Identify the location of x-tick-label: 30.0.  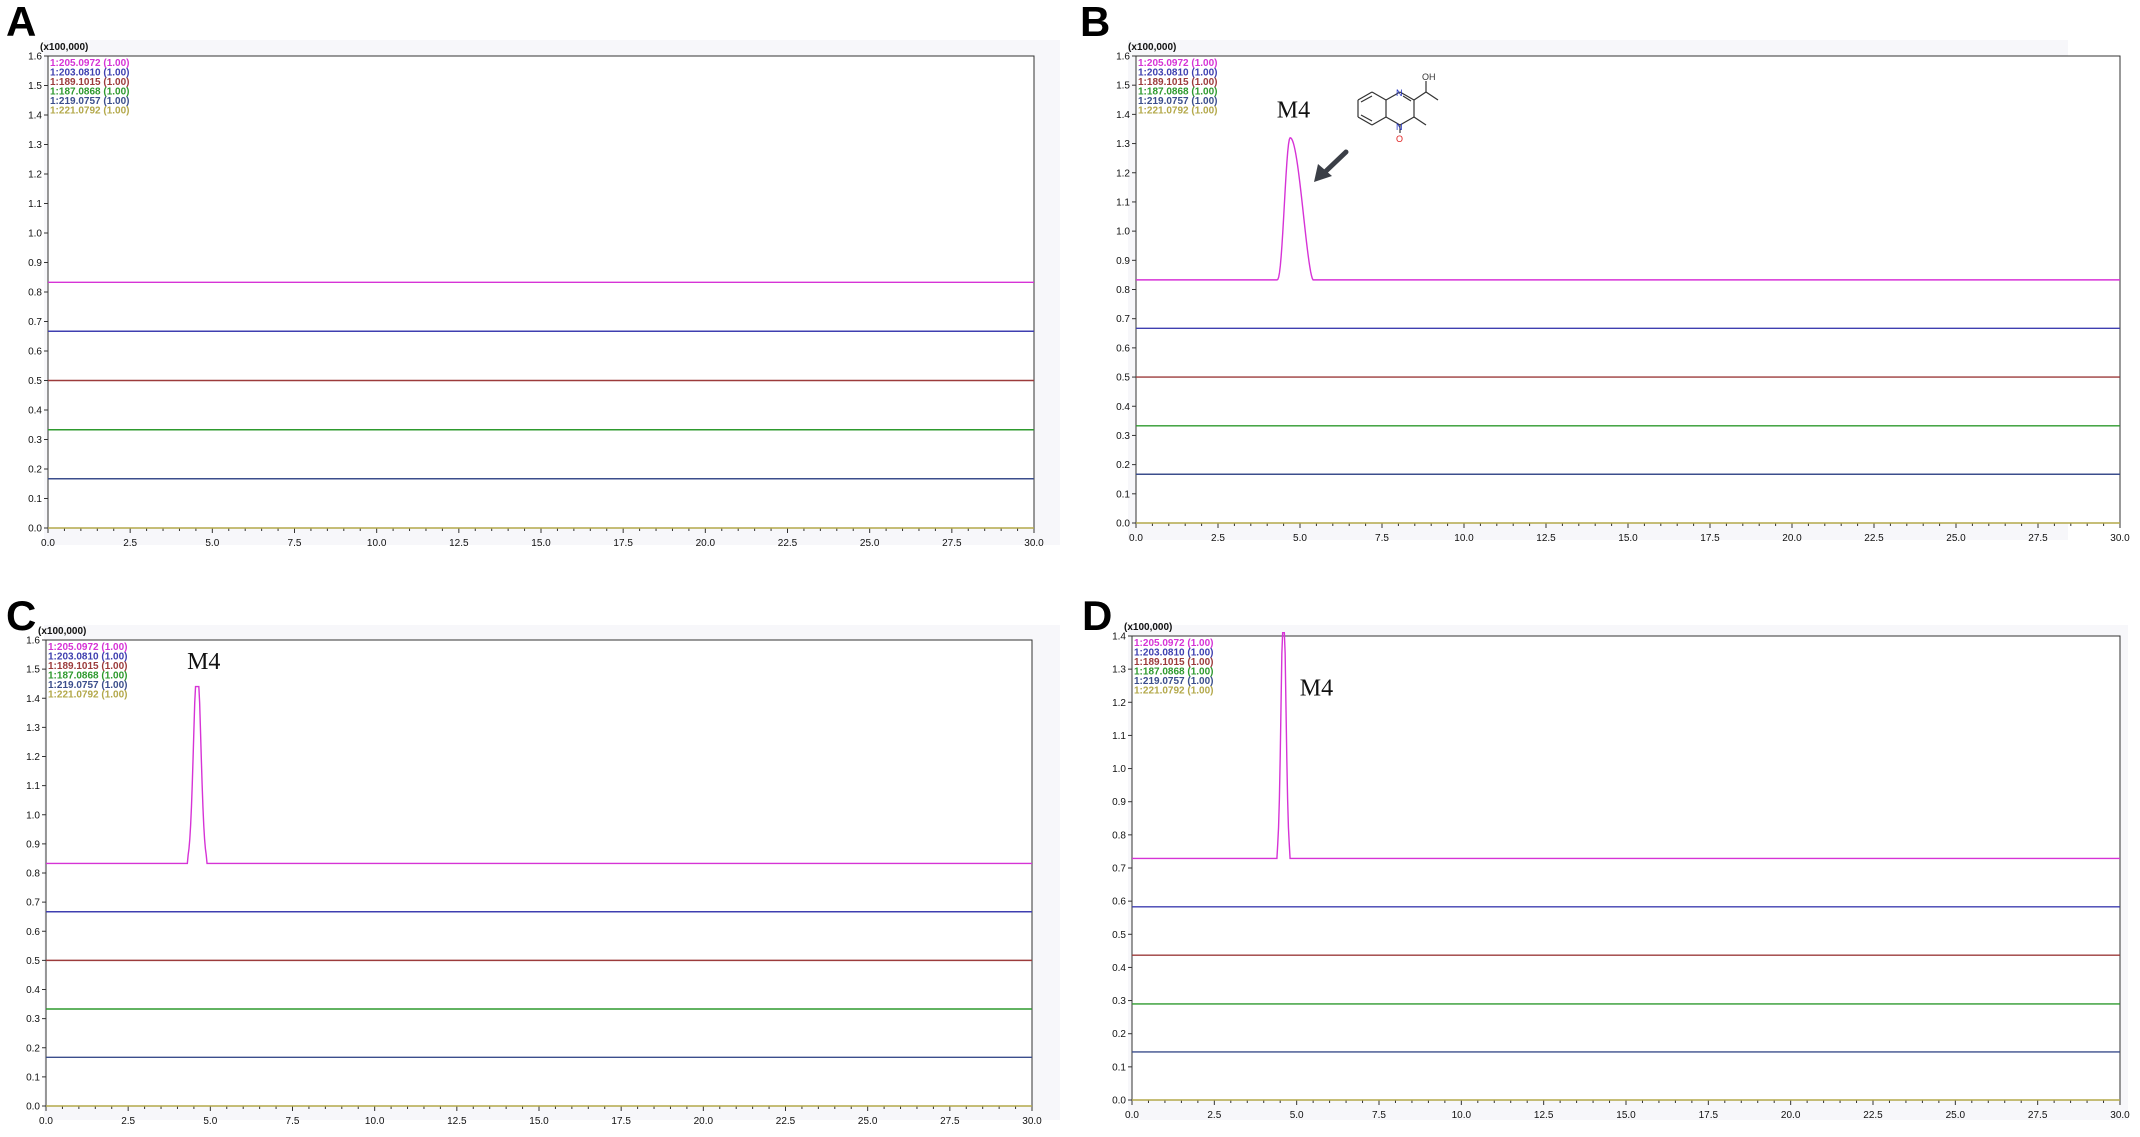
(2120, 538).